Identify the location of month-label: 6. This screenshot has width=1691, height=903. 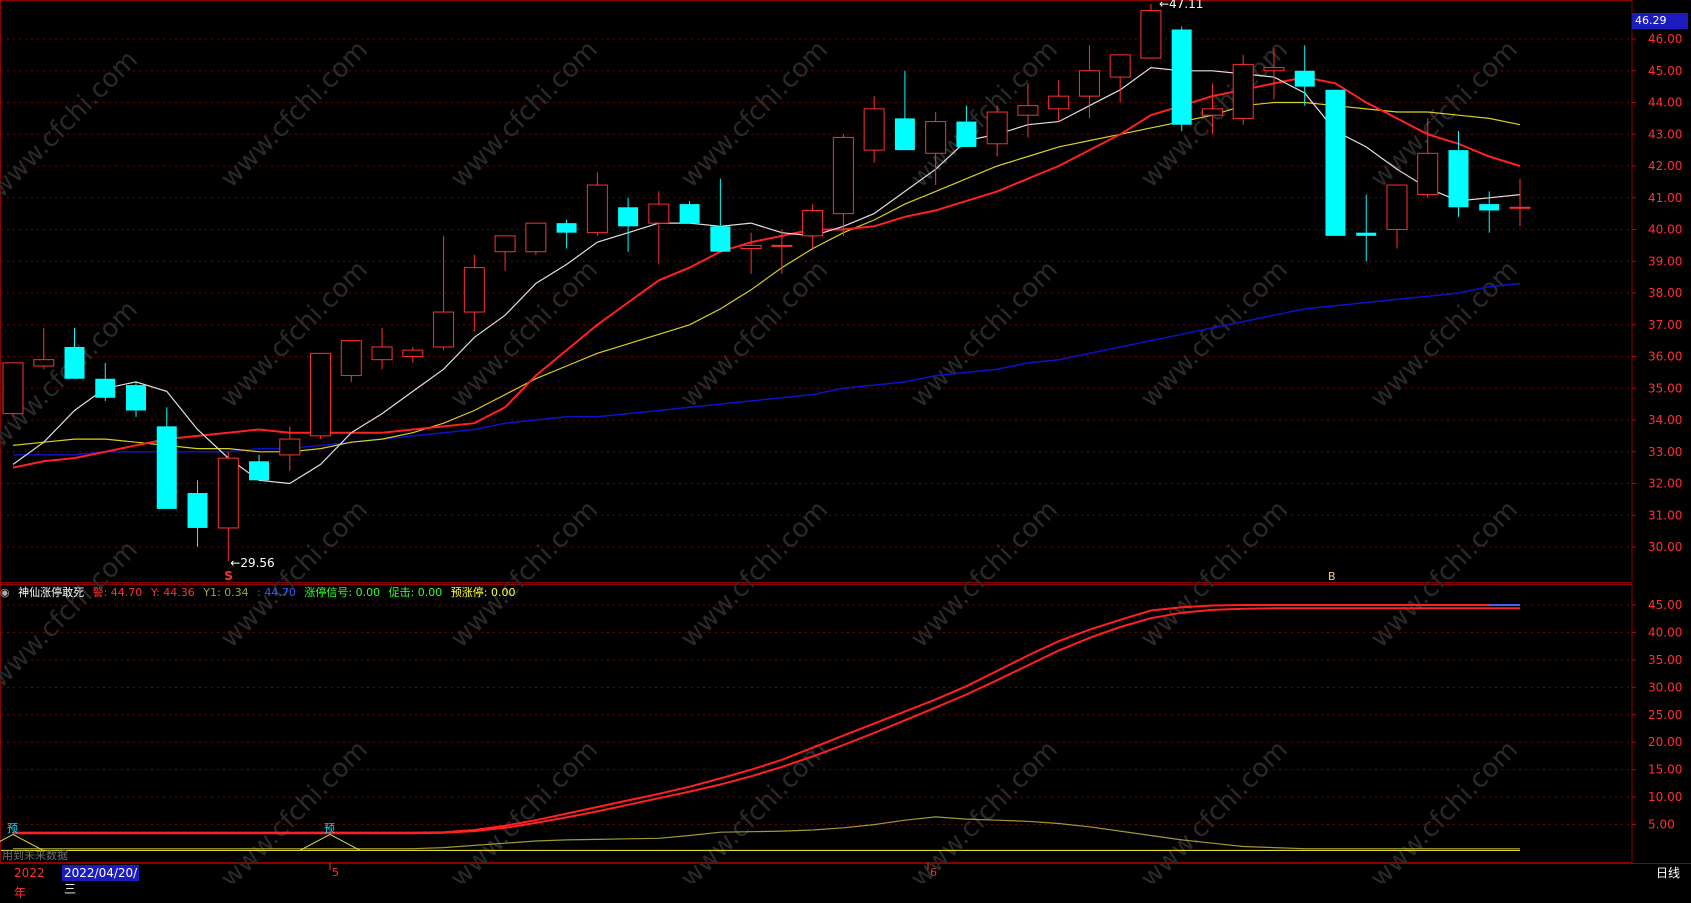
(933, 872).